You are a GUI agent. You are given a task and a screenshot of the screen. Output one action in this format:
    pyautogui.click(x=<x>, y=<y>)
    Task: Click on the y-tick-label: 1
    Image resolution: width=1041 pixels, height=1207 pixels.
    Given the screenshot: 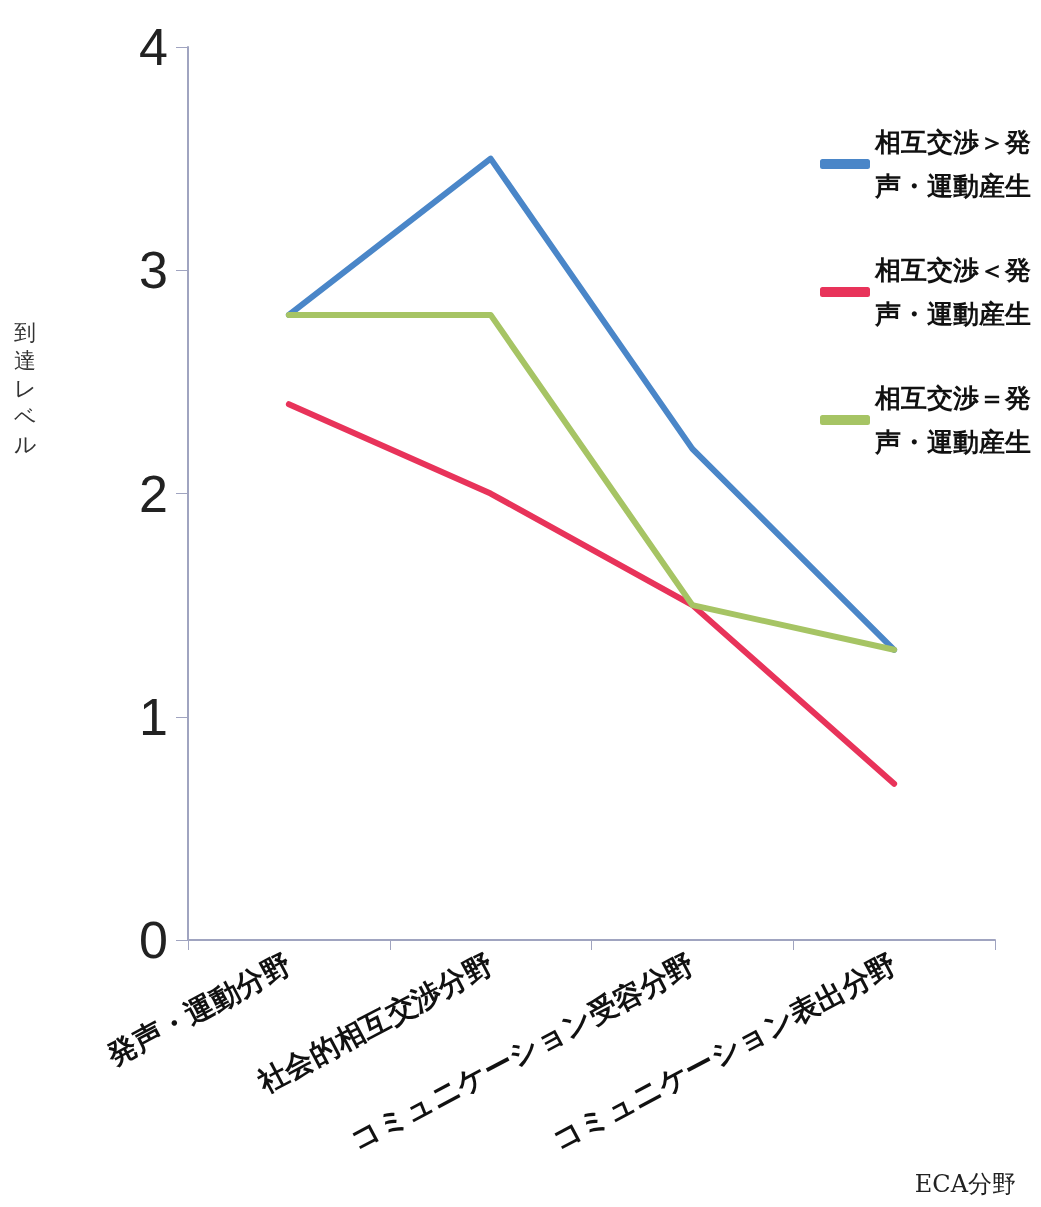 What is the action you would take?
    pyautogui.click(x=153, y=716)
    